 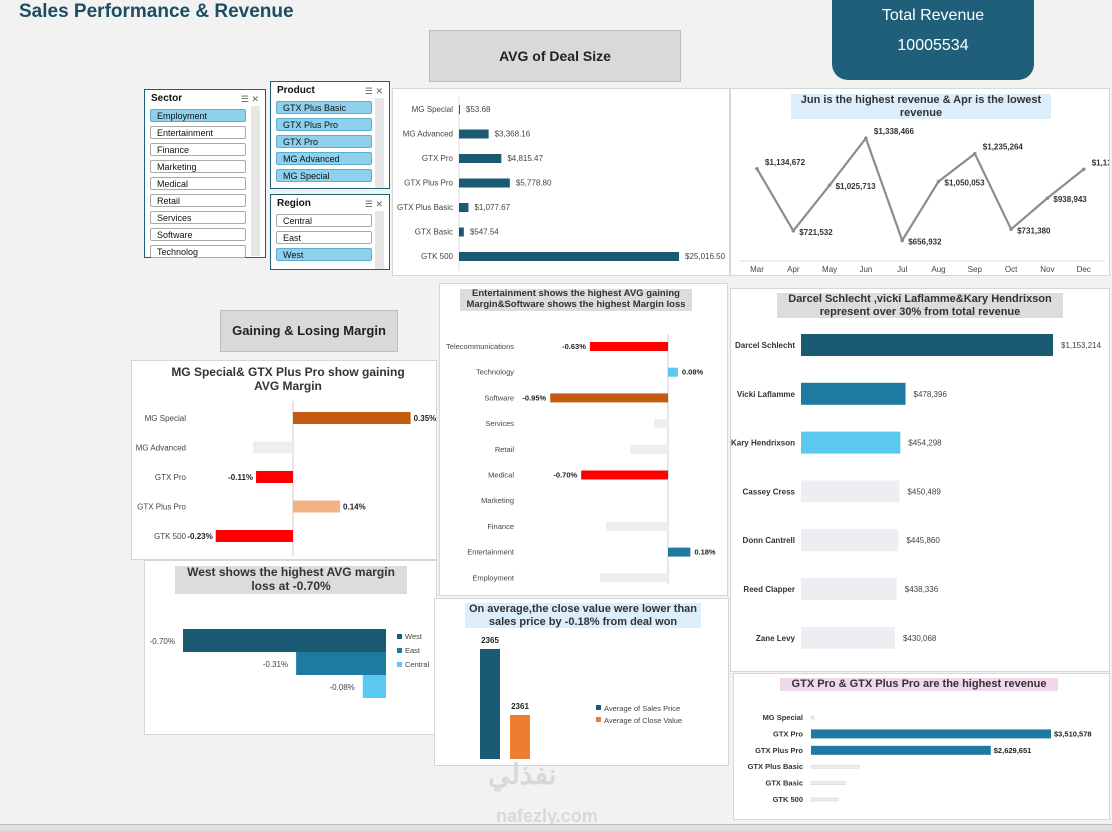 What do you see at coordinates (555, 56) in the screenshot?
I see `avg-deal-section-title: AVG of Deal Size` at bounding box center [555, 56].